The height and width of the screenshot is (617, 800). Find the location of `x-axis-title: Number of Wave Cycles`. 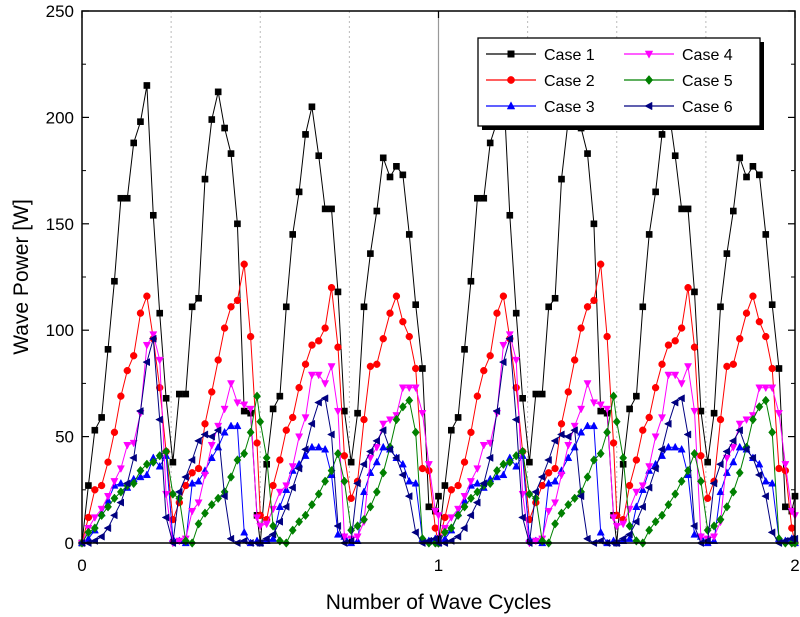

x-axis-title: Number of Wave Cycles is located at coordinates (439, 602).